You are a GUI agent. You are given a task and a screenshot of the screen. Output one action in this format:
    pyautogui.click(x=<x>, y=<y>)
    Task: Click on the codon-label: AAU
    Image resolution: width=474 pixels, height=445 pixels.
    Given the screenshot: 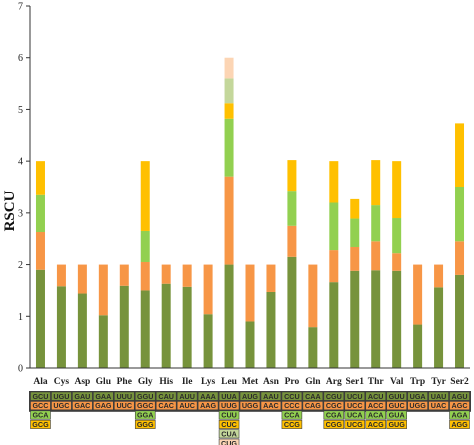 What is the action you would take?
    pyautogui.click(x=271, y=396)
    